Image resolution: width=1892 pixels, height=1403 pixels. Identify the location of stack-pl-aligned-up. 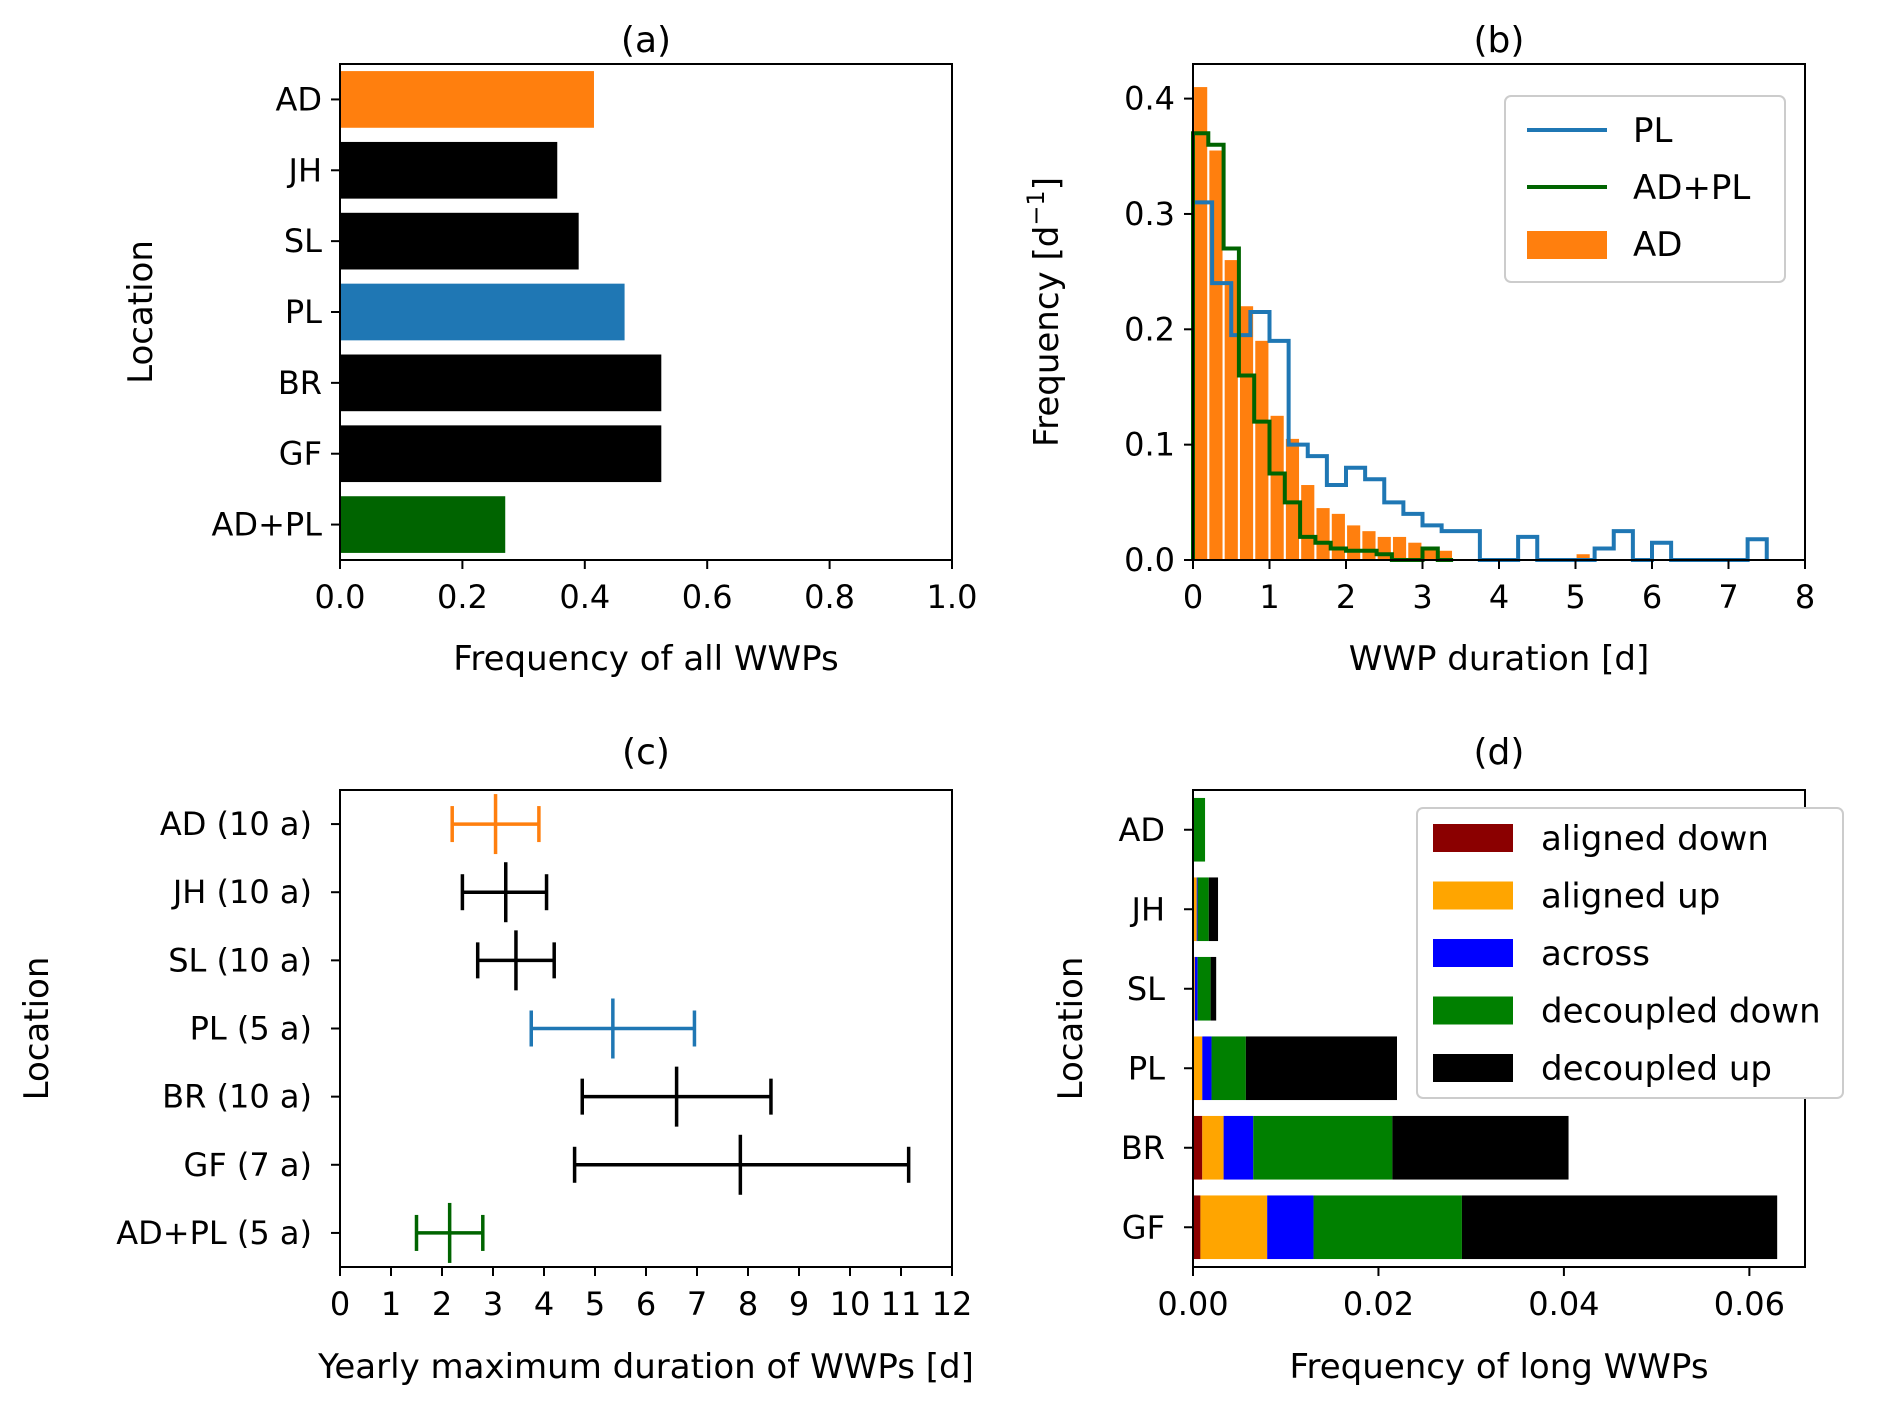
(1198, 1068).